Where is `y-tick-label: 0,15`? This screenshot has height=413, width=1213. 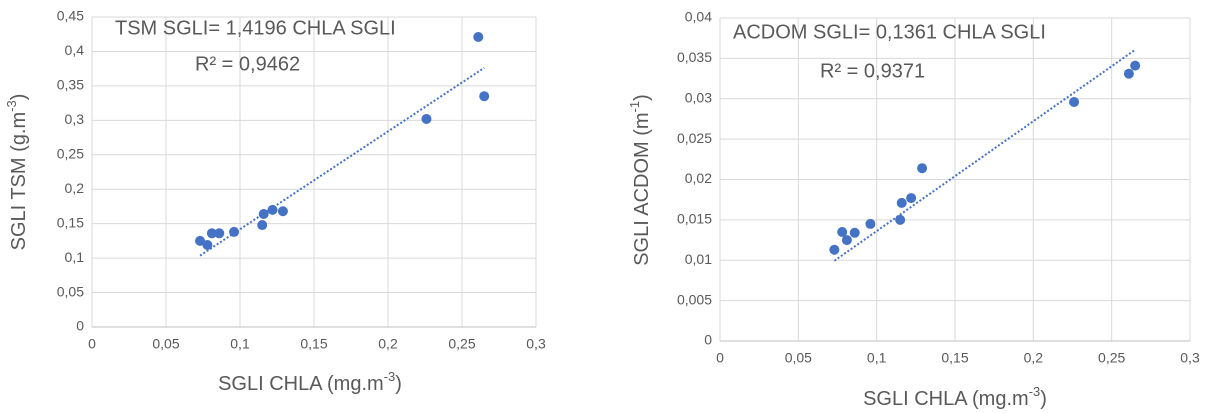
y-tick-label: 0,15 is located at coordinates (70, 222).